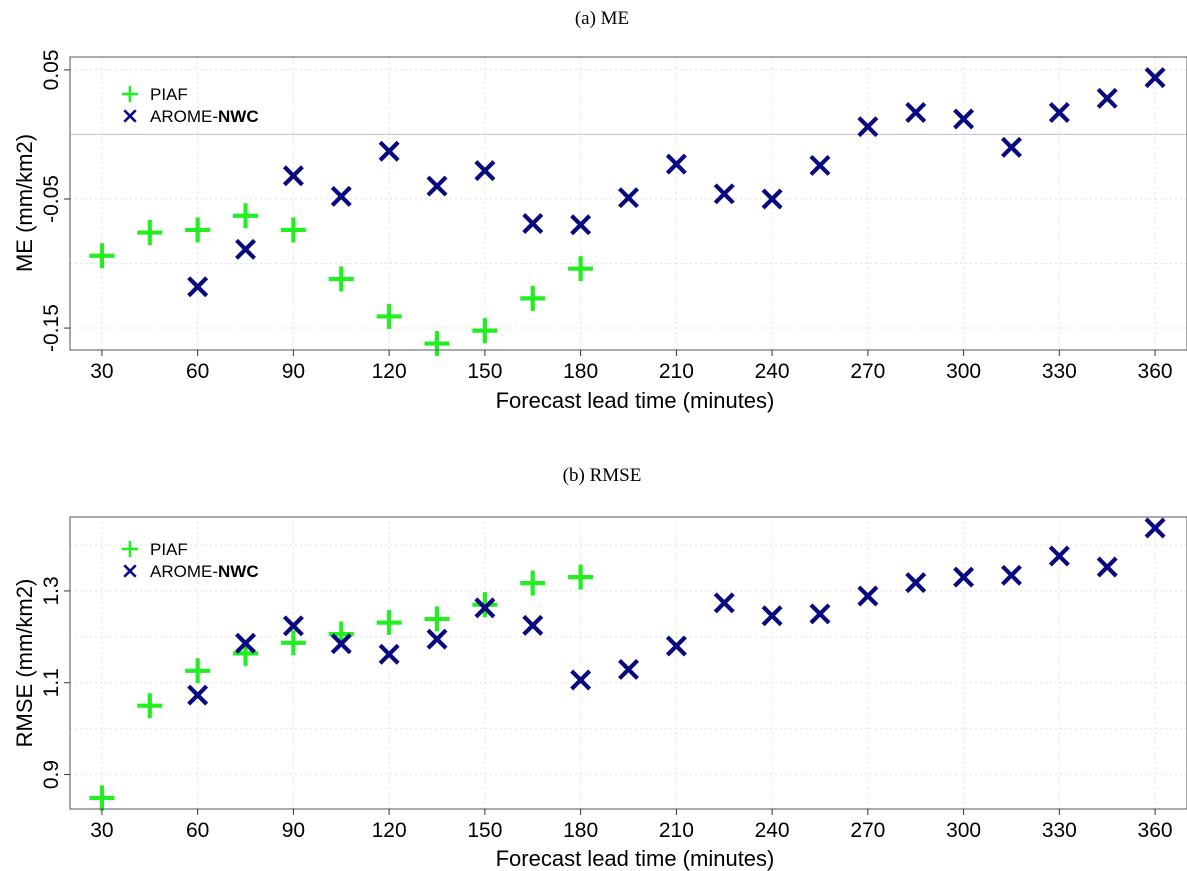 This screenshot has width=1187, height=871. What do you see at coordinates (51, 328) in the screenshot?
I see `y-tick-label: -0.15` at bounding box center [51, 328].